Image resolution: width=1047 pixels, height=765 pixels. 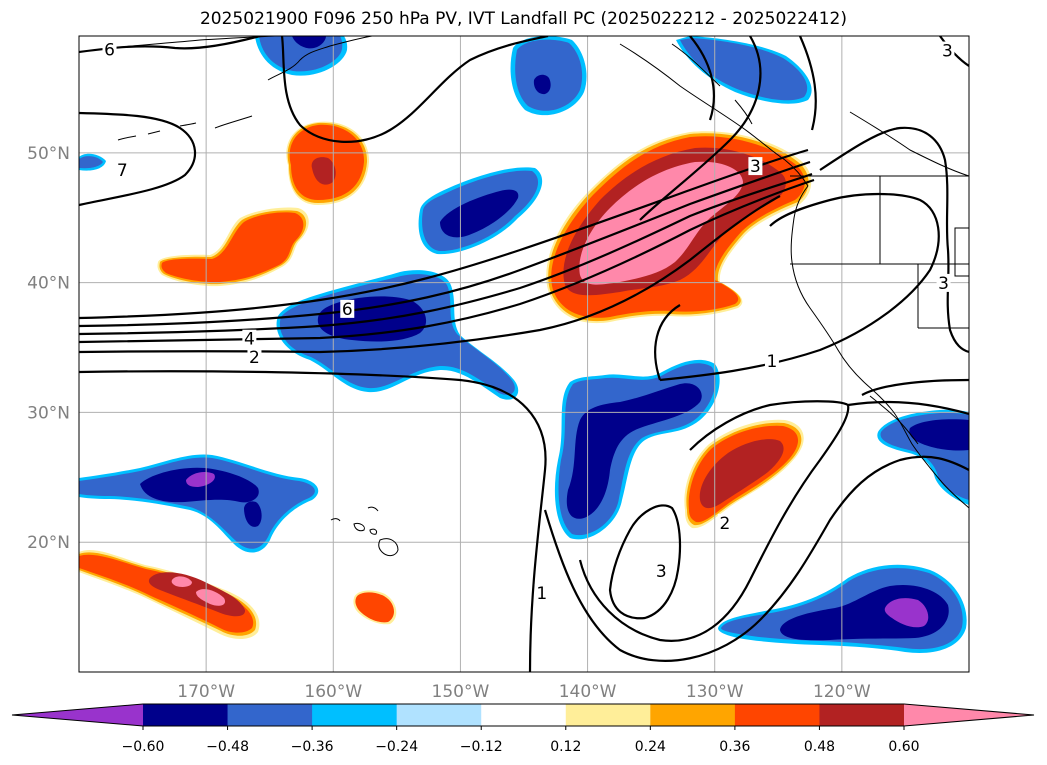 I want to click on lon-tick-label: 150°W, so click(x=461, y=692).